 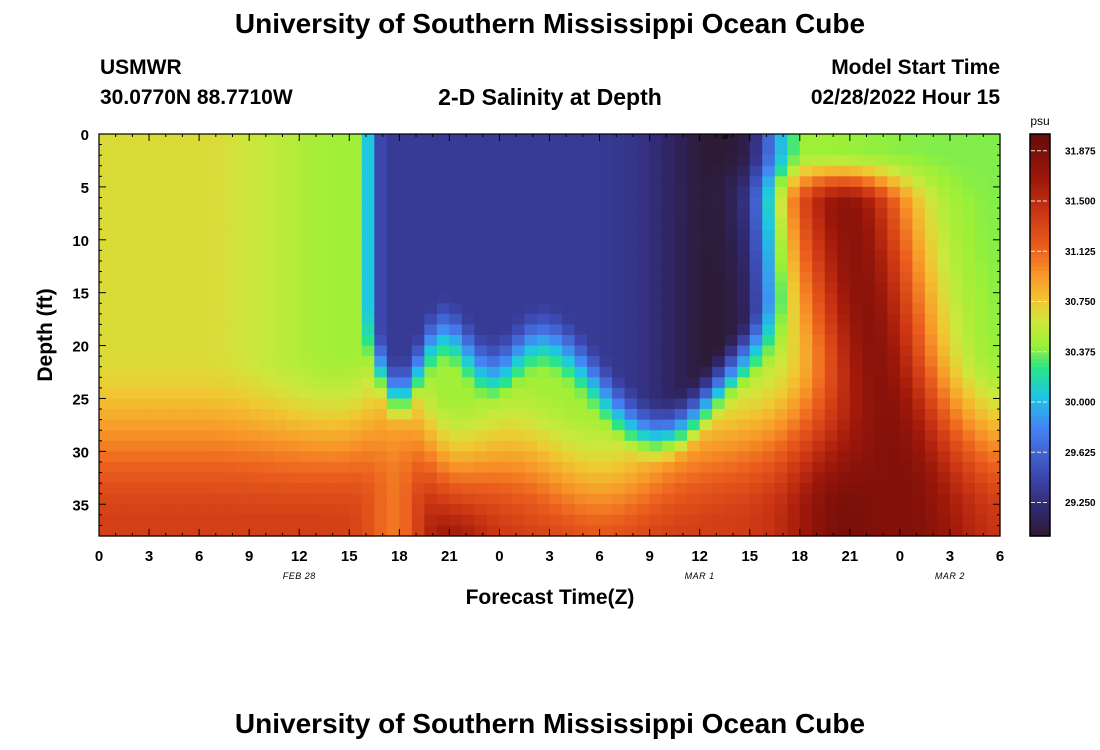 What do you see at coordinates (149, 556) in the screenshot?
I see `x-tick-label: 3` at bounding box center [149, 556].